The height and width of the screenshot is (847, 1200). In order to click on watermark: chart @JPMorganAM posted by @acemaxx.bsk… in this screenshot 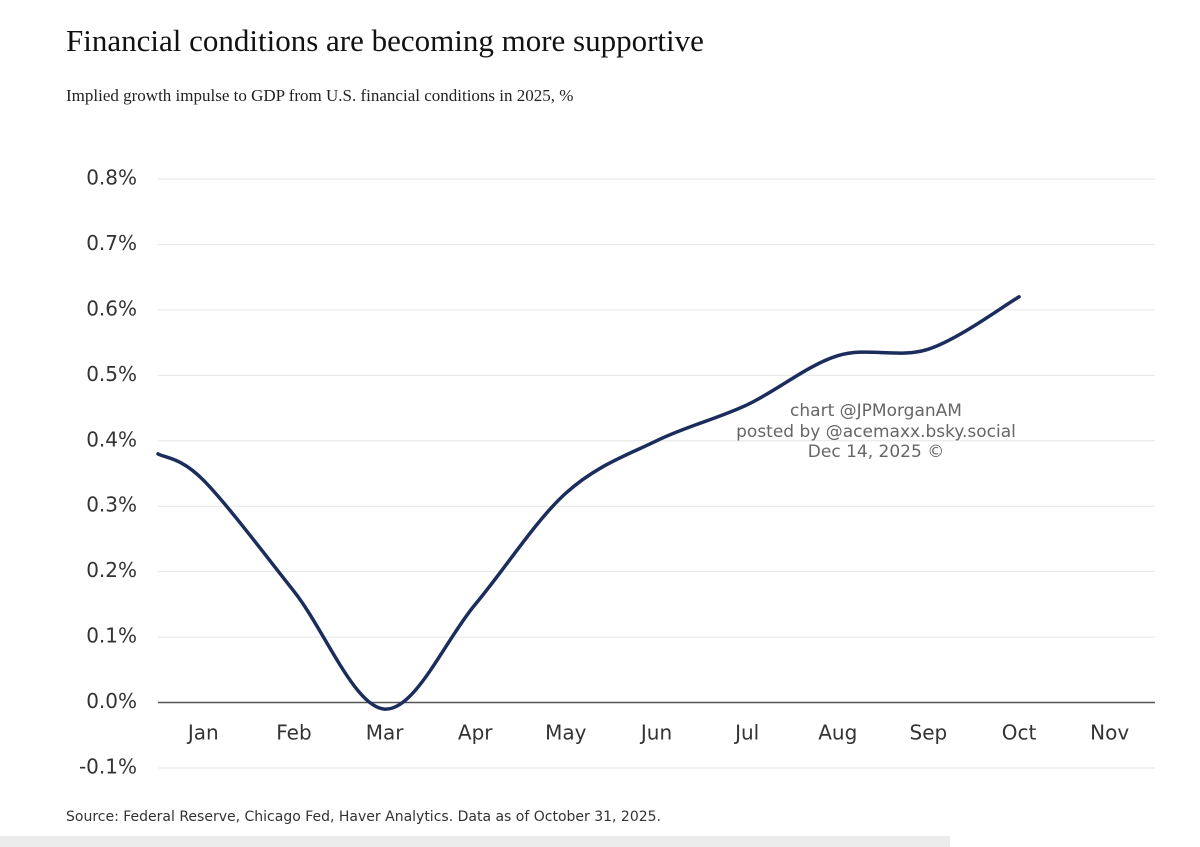, I will do `click(876, 431)`.